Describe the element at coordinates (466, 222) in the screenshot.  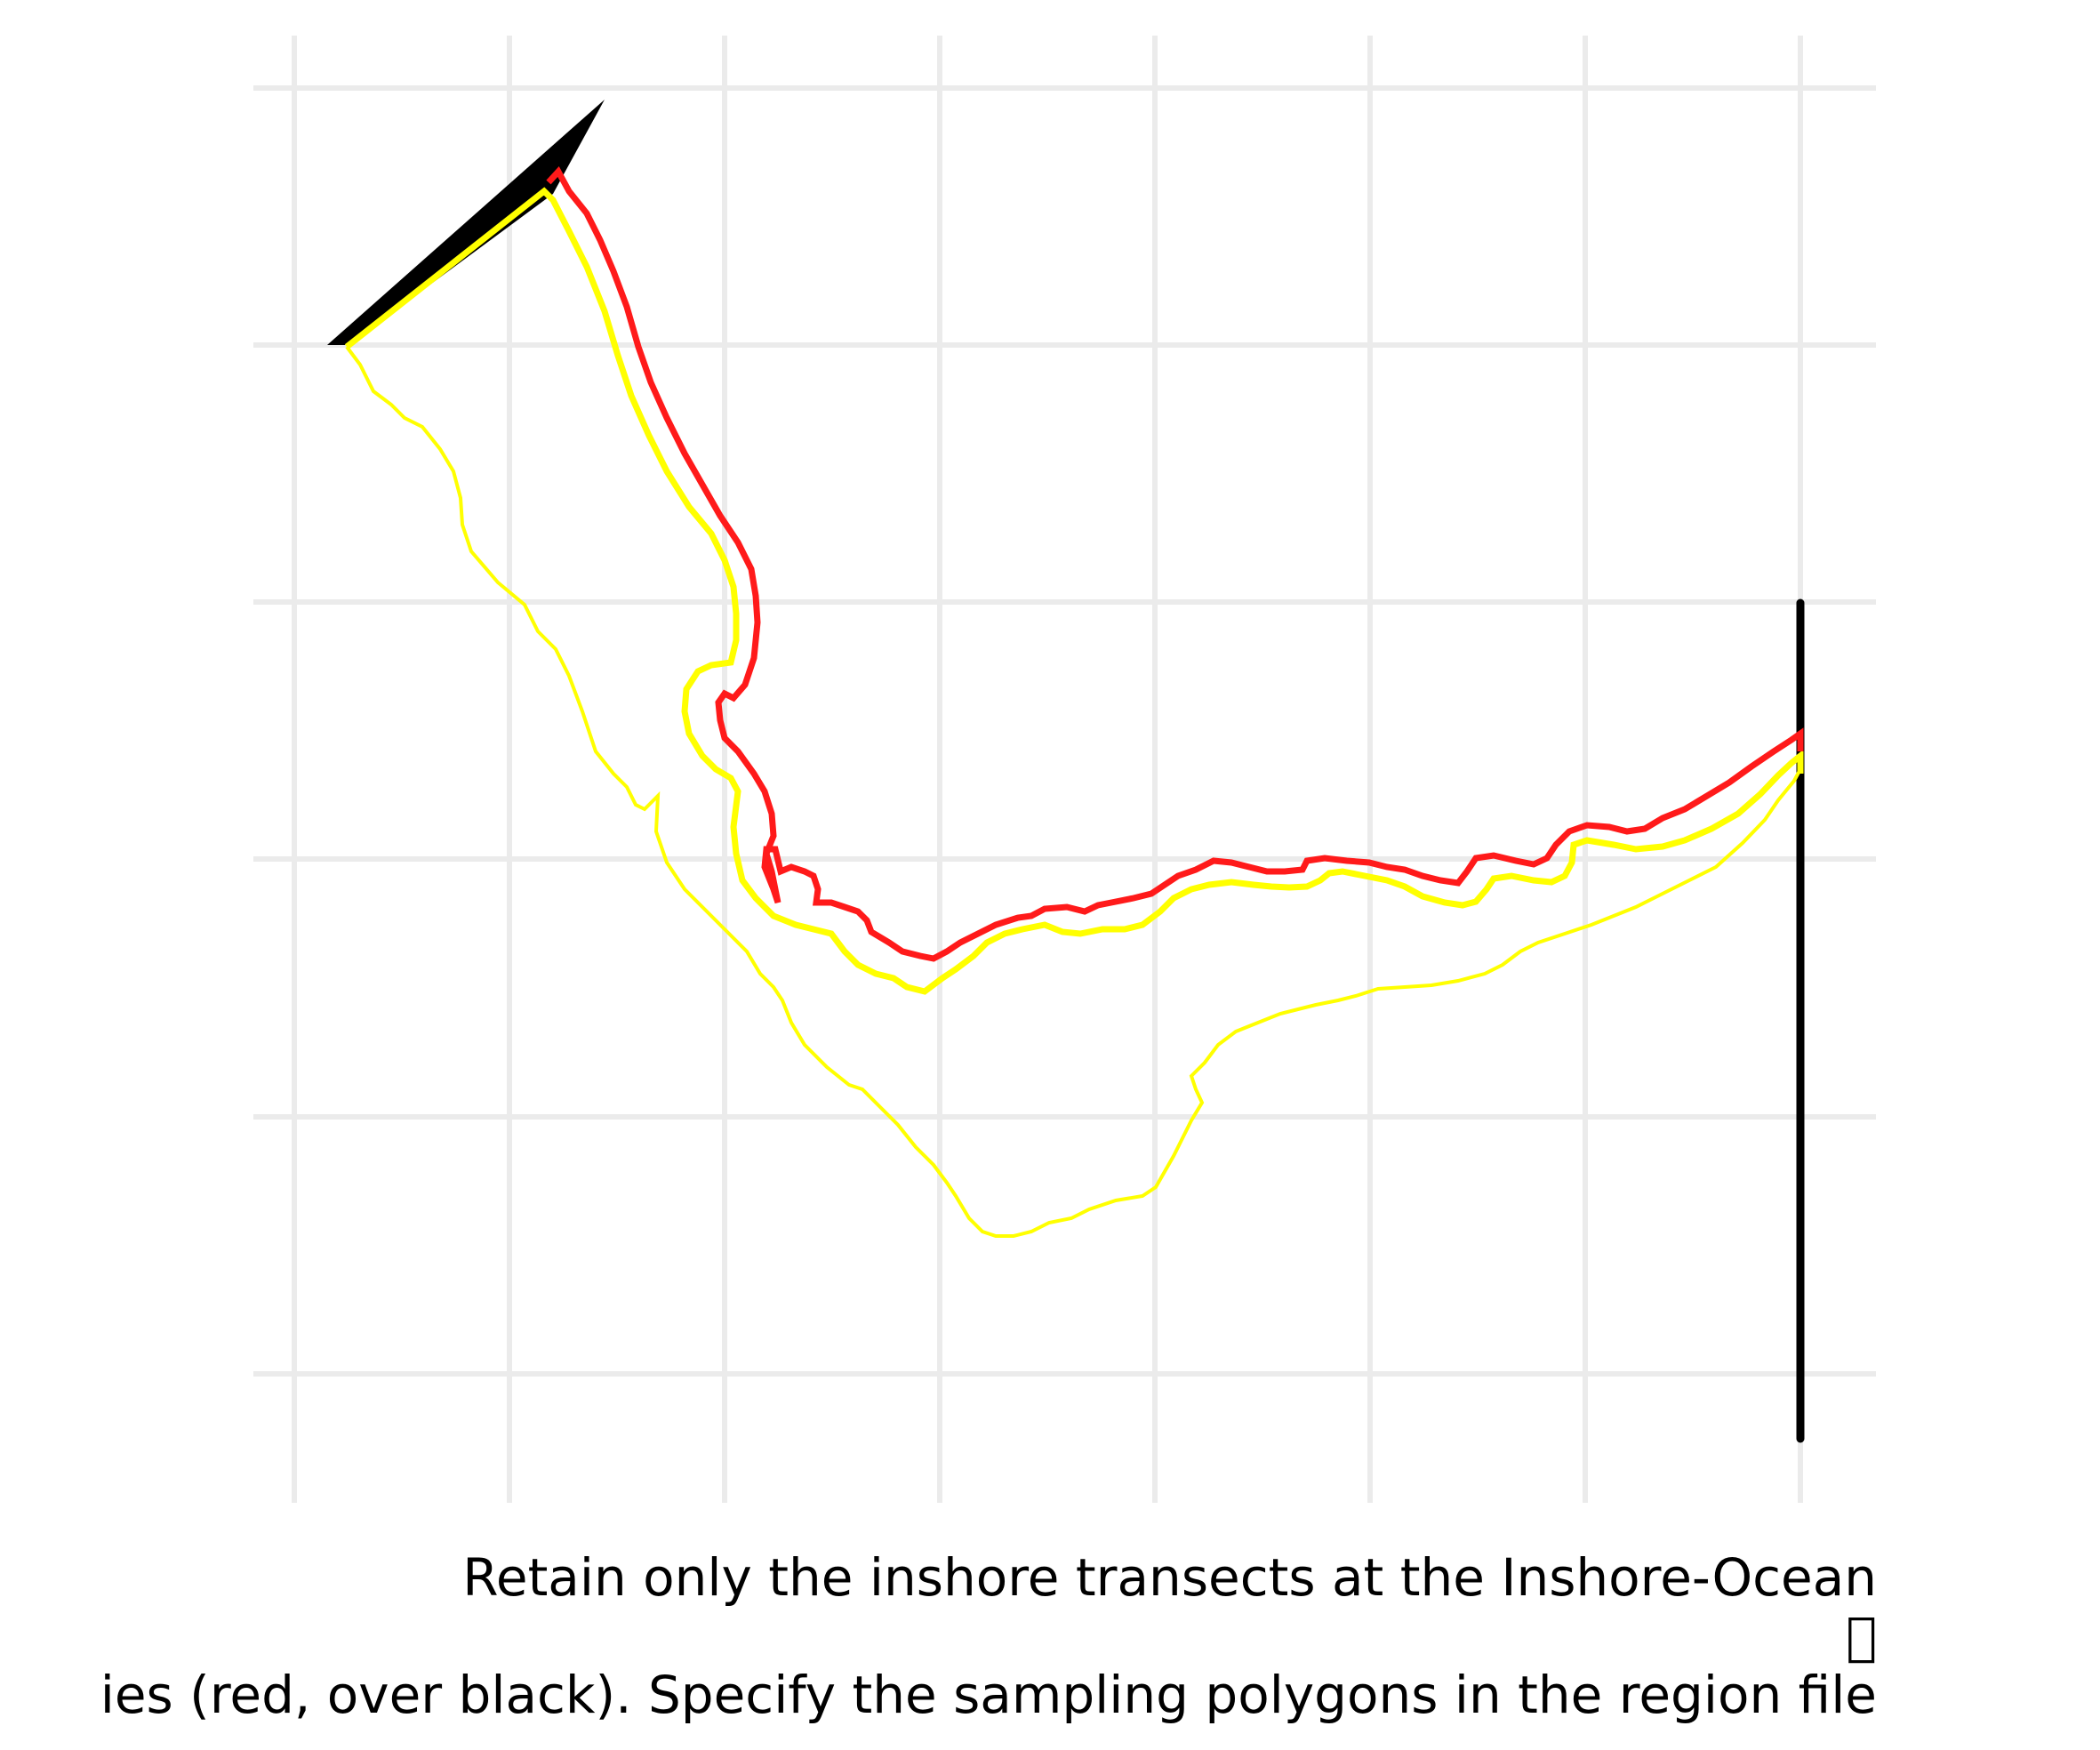
I see `northwest-transect` at that location.